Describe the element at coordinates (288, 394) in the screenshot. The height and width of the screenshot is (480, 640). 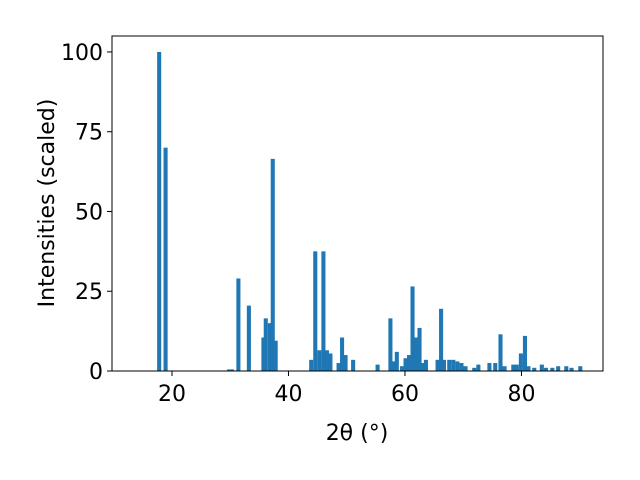
I see `x-tick-label: 40` at that location.